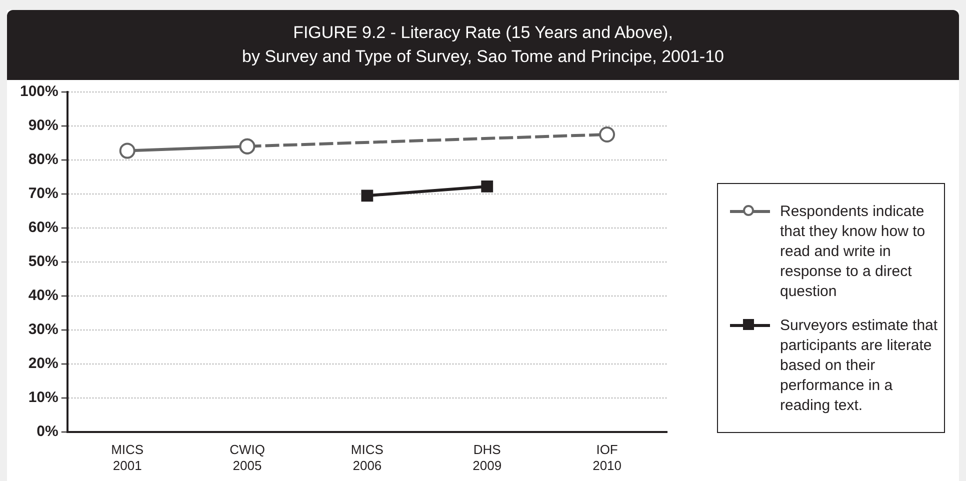 This screenshot has width=966, height=481. Describe the element at coordinates (47, 431) in the screenshot. I see `y-tick-label: 0%` at that location.